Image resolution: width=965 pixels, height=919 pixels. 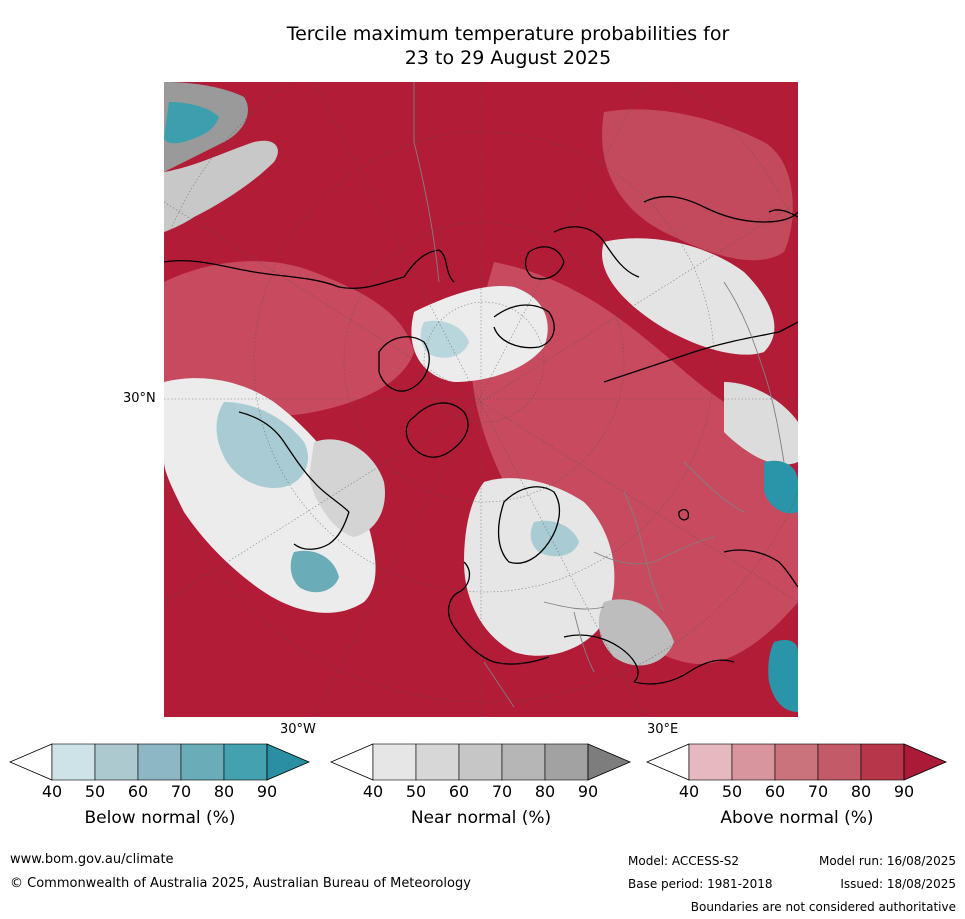 What do you see at coordinates (684, 861) in the screenshot?
I see `model-text: Model: ACCESS-S2` at bounding box center [684, 861].